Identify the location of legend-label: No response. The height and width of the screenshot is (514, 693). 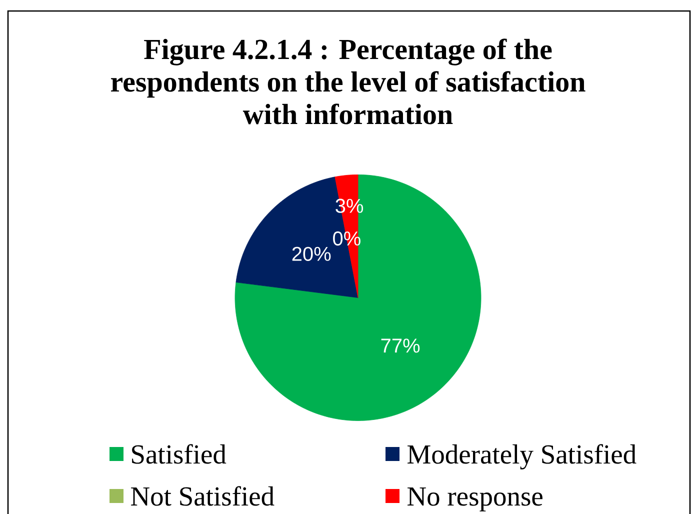
(475, 499).